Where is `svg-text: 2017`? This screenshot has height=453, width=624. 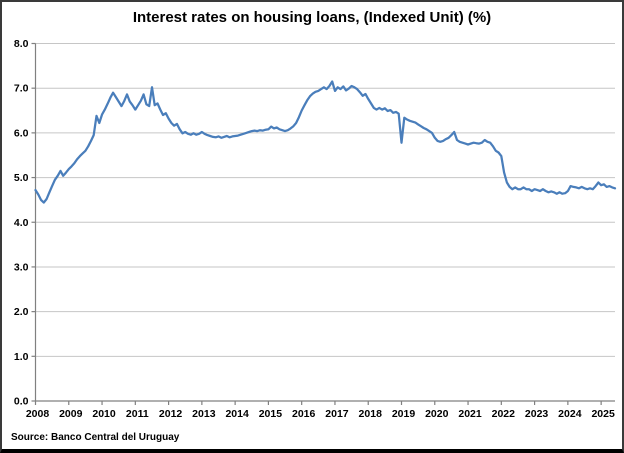
svg-text: 2017 is located at coordinates (337, 414).